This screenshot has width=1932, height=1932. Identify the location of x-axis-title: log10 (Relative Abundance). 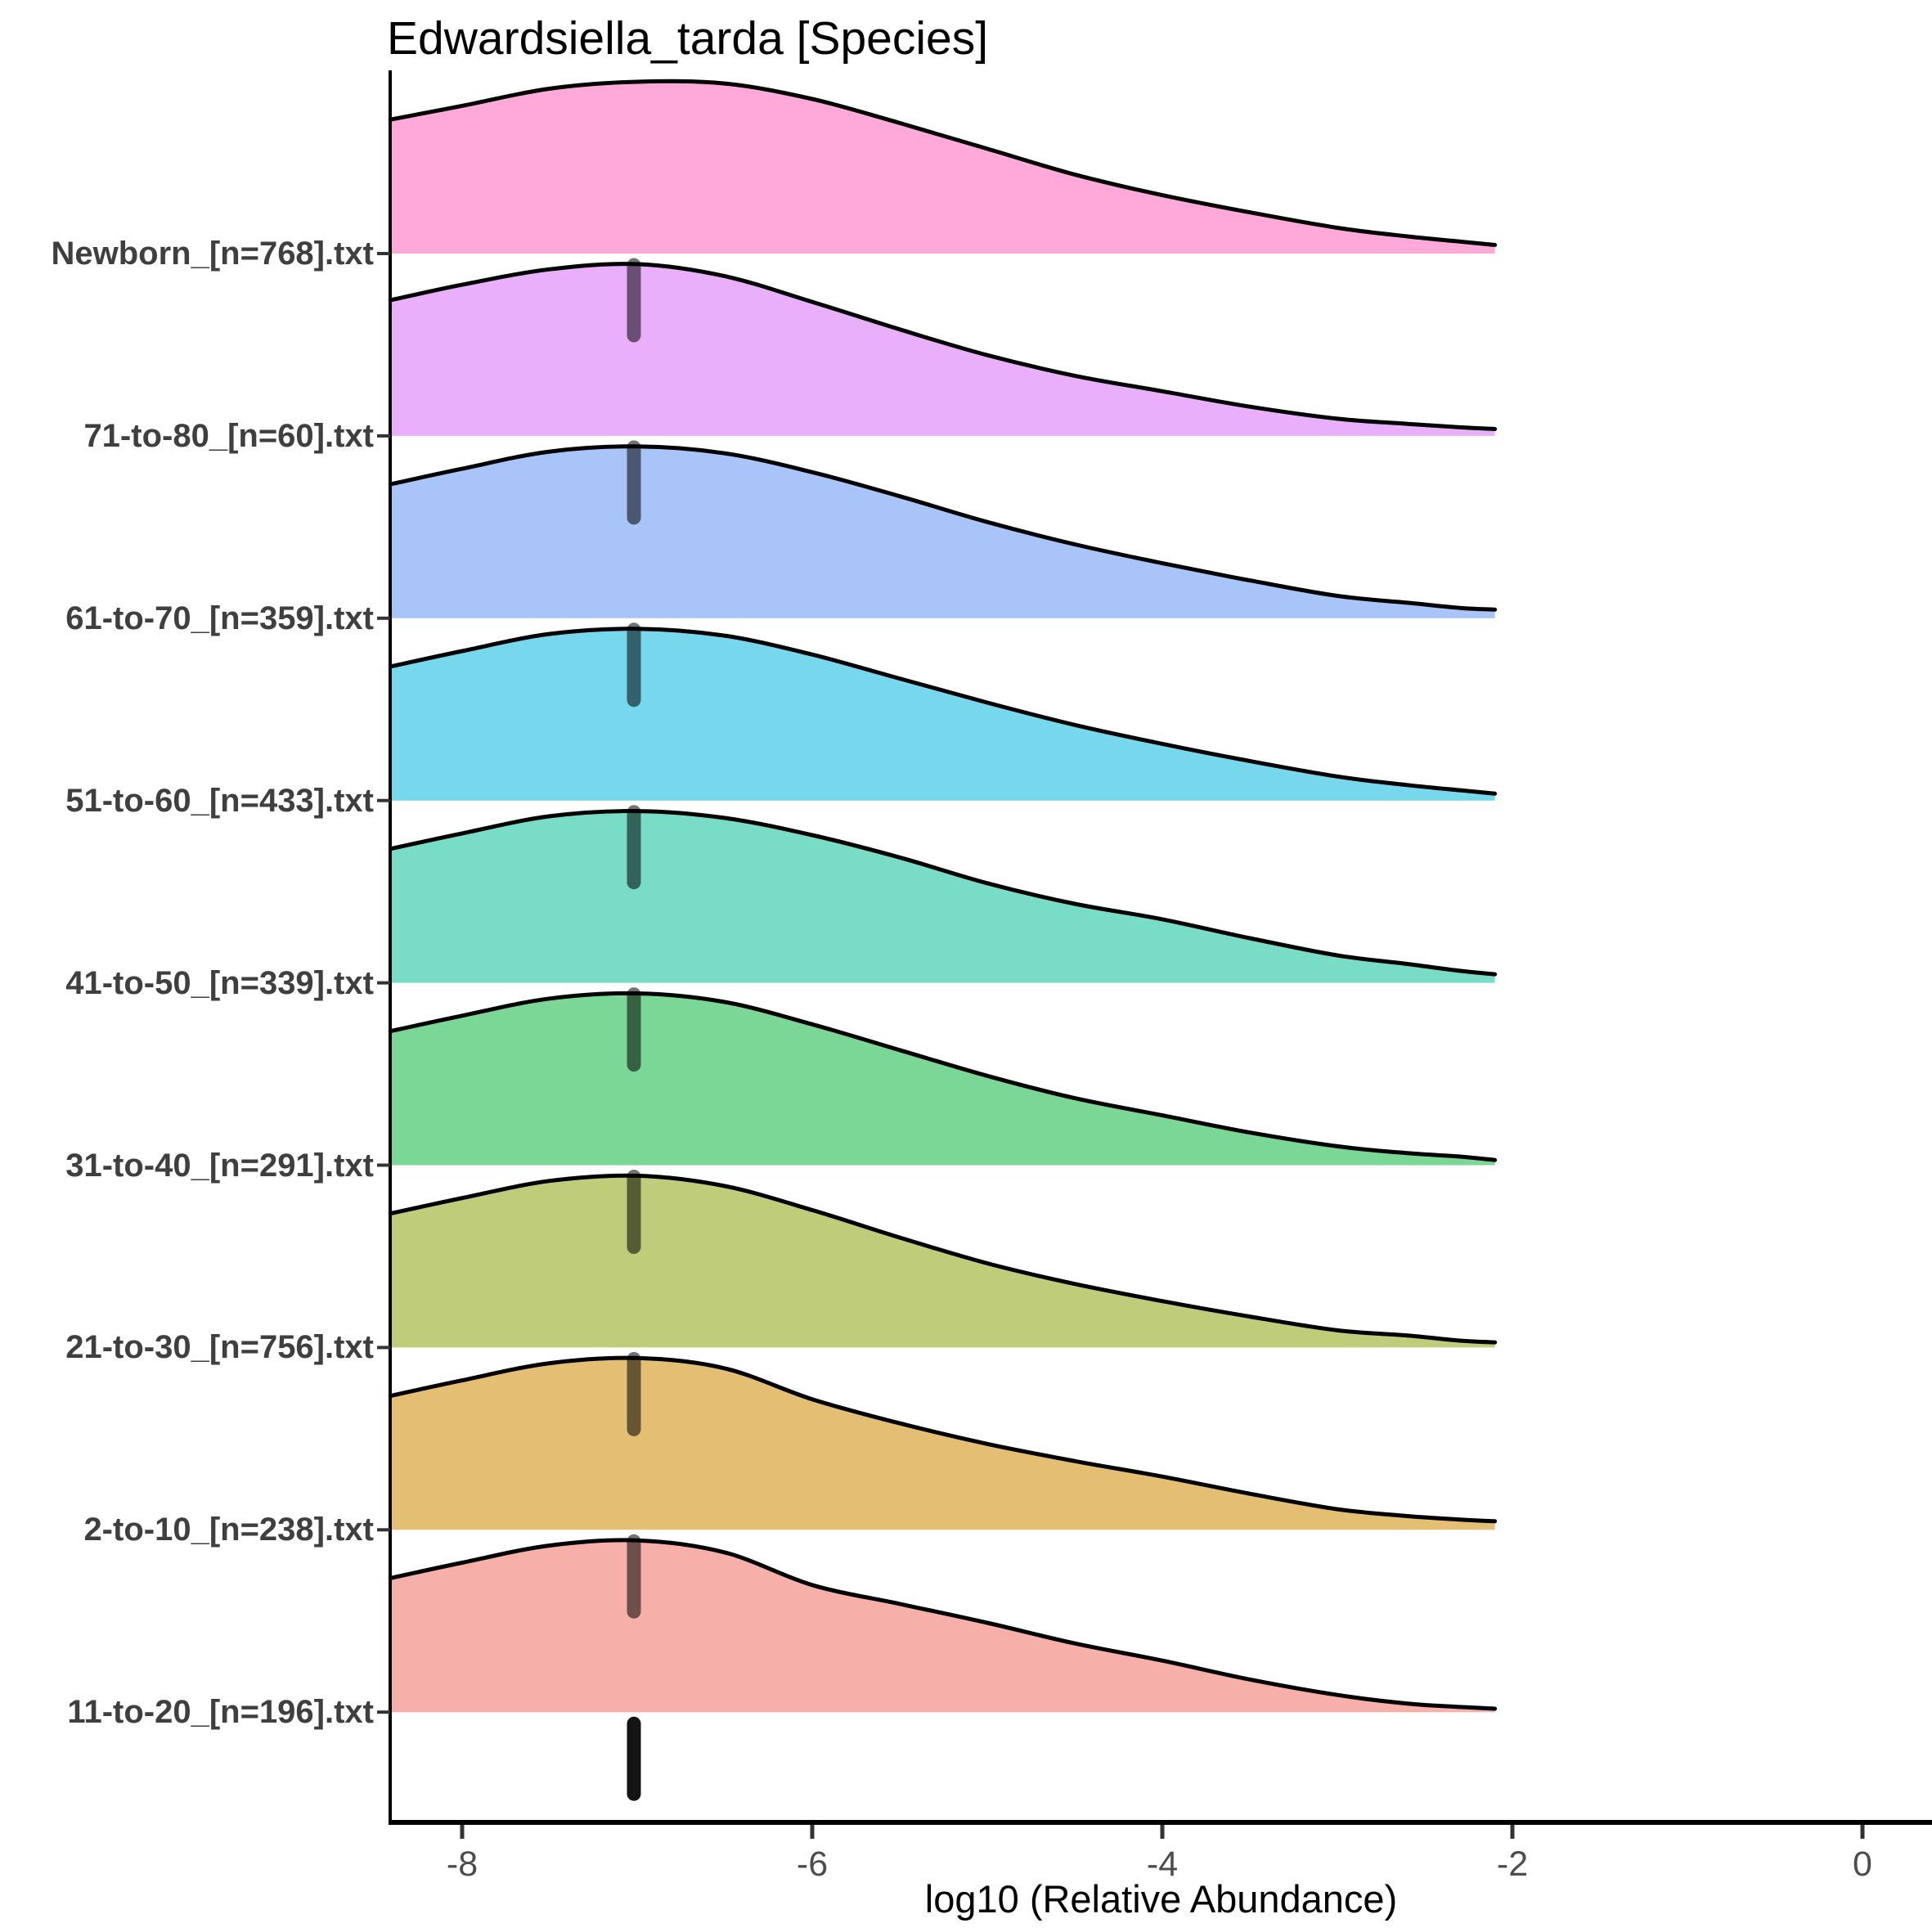
(1161, 1899).